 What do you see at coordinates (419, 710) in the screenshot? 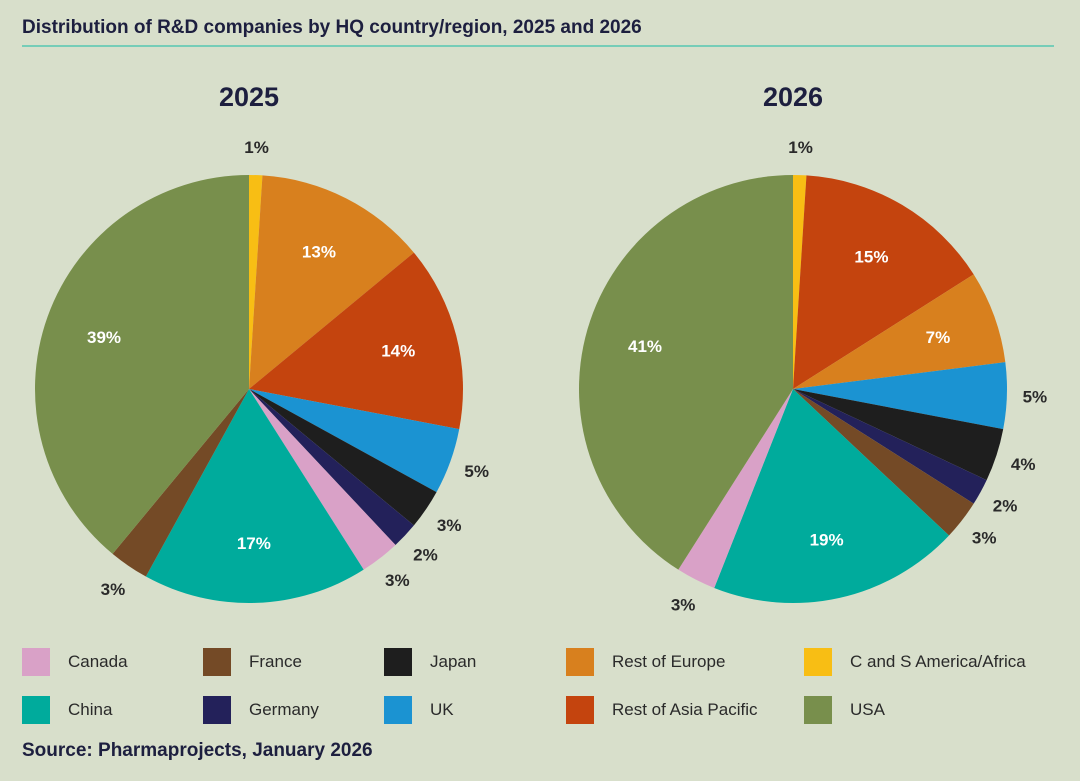
I see `legend-item: UK` at bounding box center [419, 710].